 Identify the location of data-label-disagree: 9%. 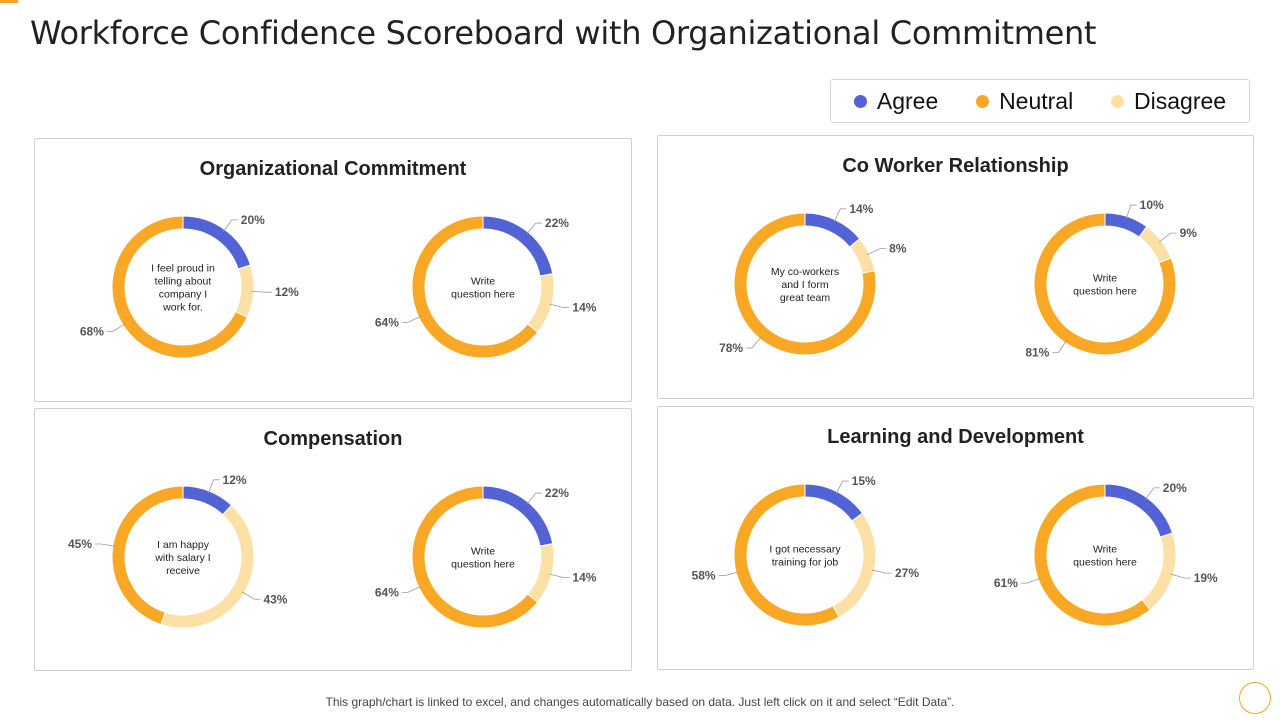
(1189, 233).